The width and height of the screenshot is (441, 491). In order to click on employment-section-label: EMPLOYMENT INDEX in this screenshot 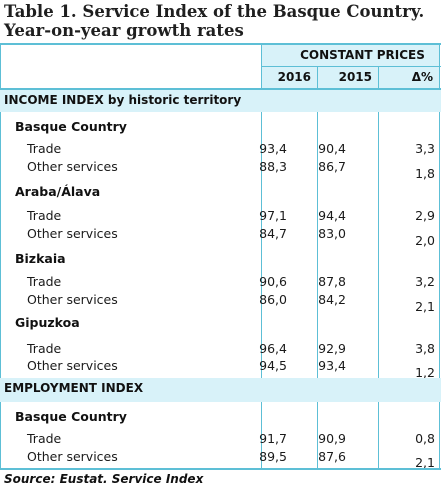, I will do `click(74, 388)`.